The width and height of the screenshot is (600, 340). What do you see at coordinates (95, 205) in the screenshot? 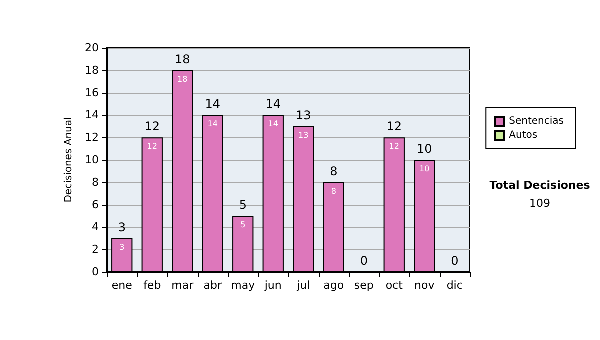
I see `y-tick-label: 6` at bounding box center [95, 205].